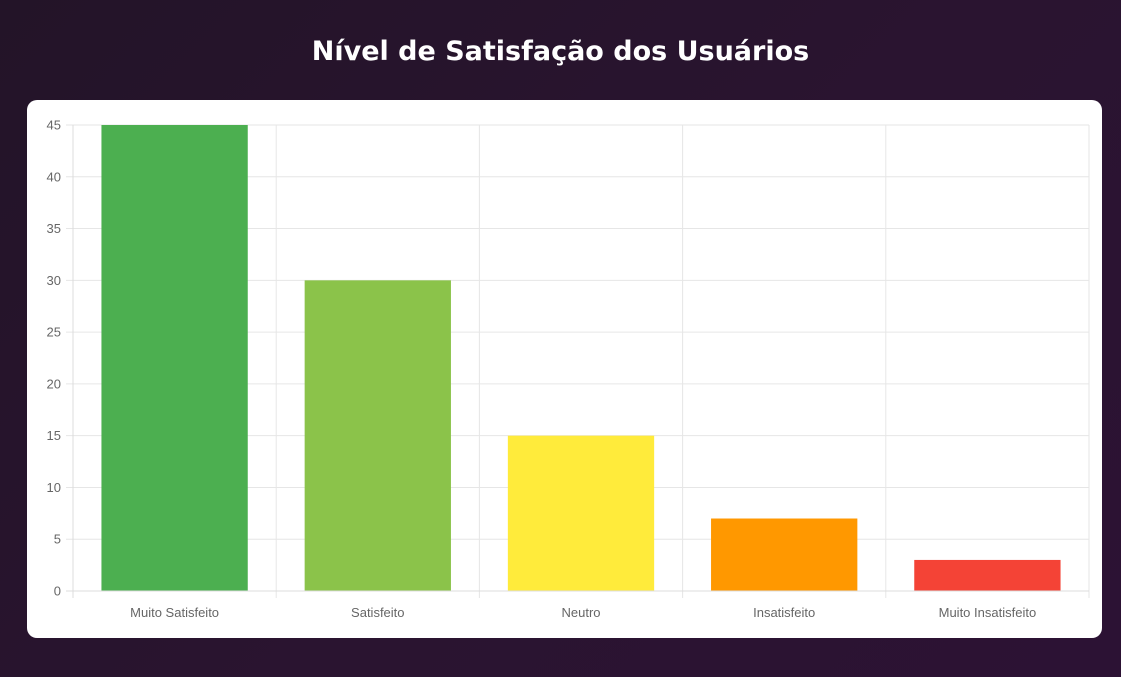 The image size is (1121, 677). Describe the element at coordinates (377, 612) in the screenshot. I see `x-tick-label: Satisfeito` at that location.